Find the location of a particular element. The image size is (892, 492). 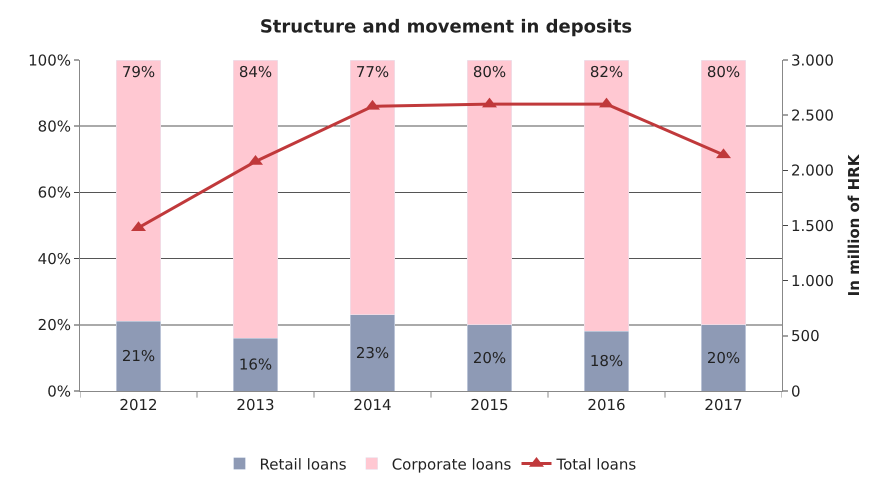

x-tick-label: 2014 is located at coordinates (372, 405).